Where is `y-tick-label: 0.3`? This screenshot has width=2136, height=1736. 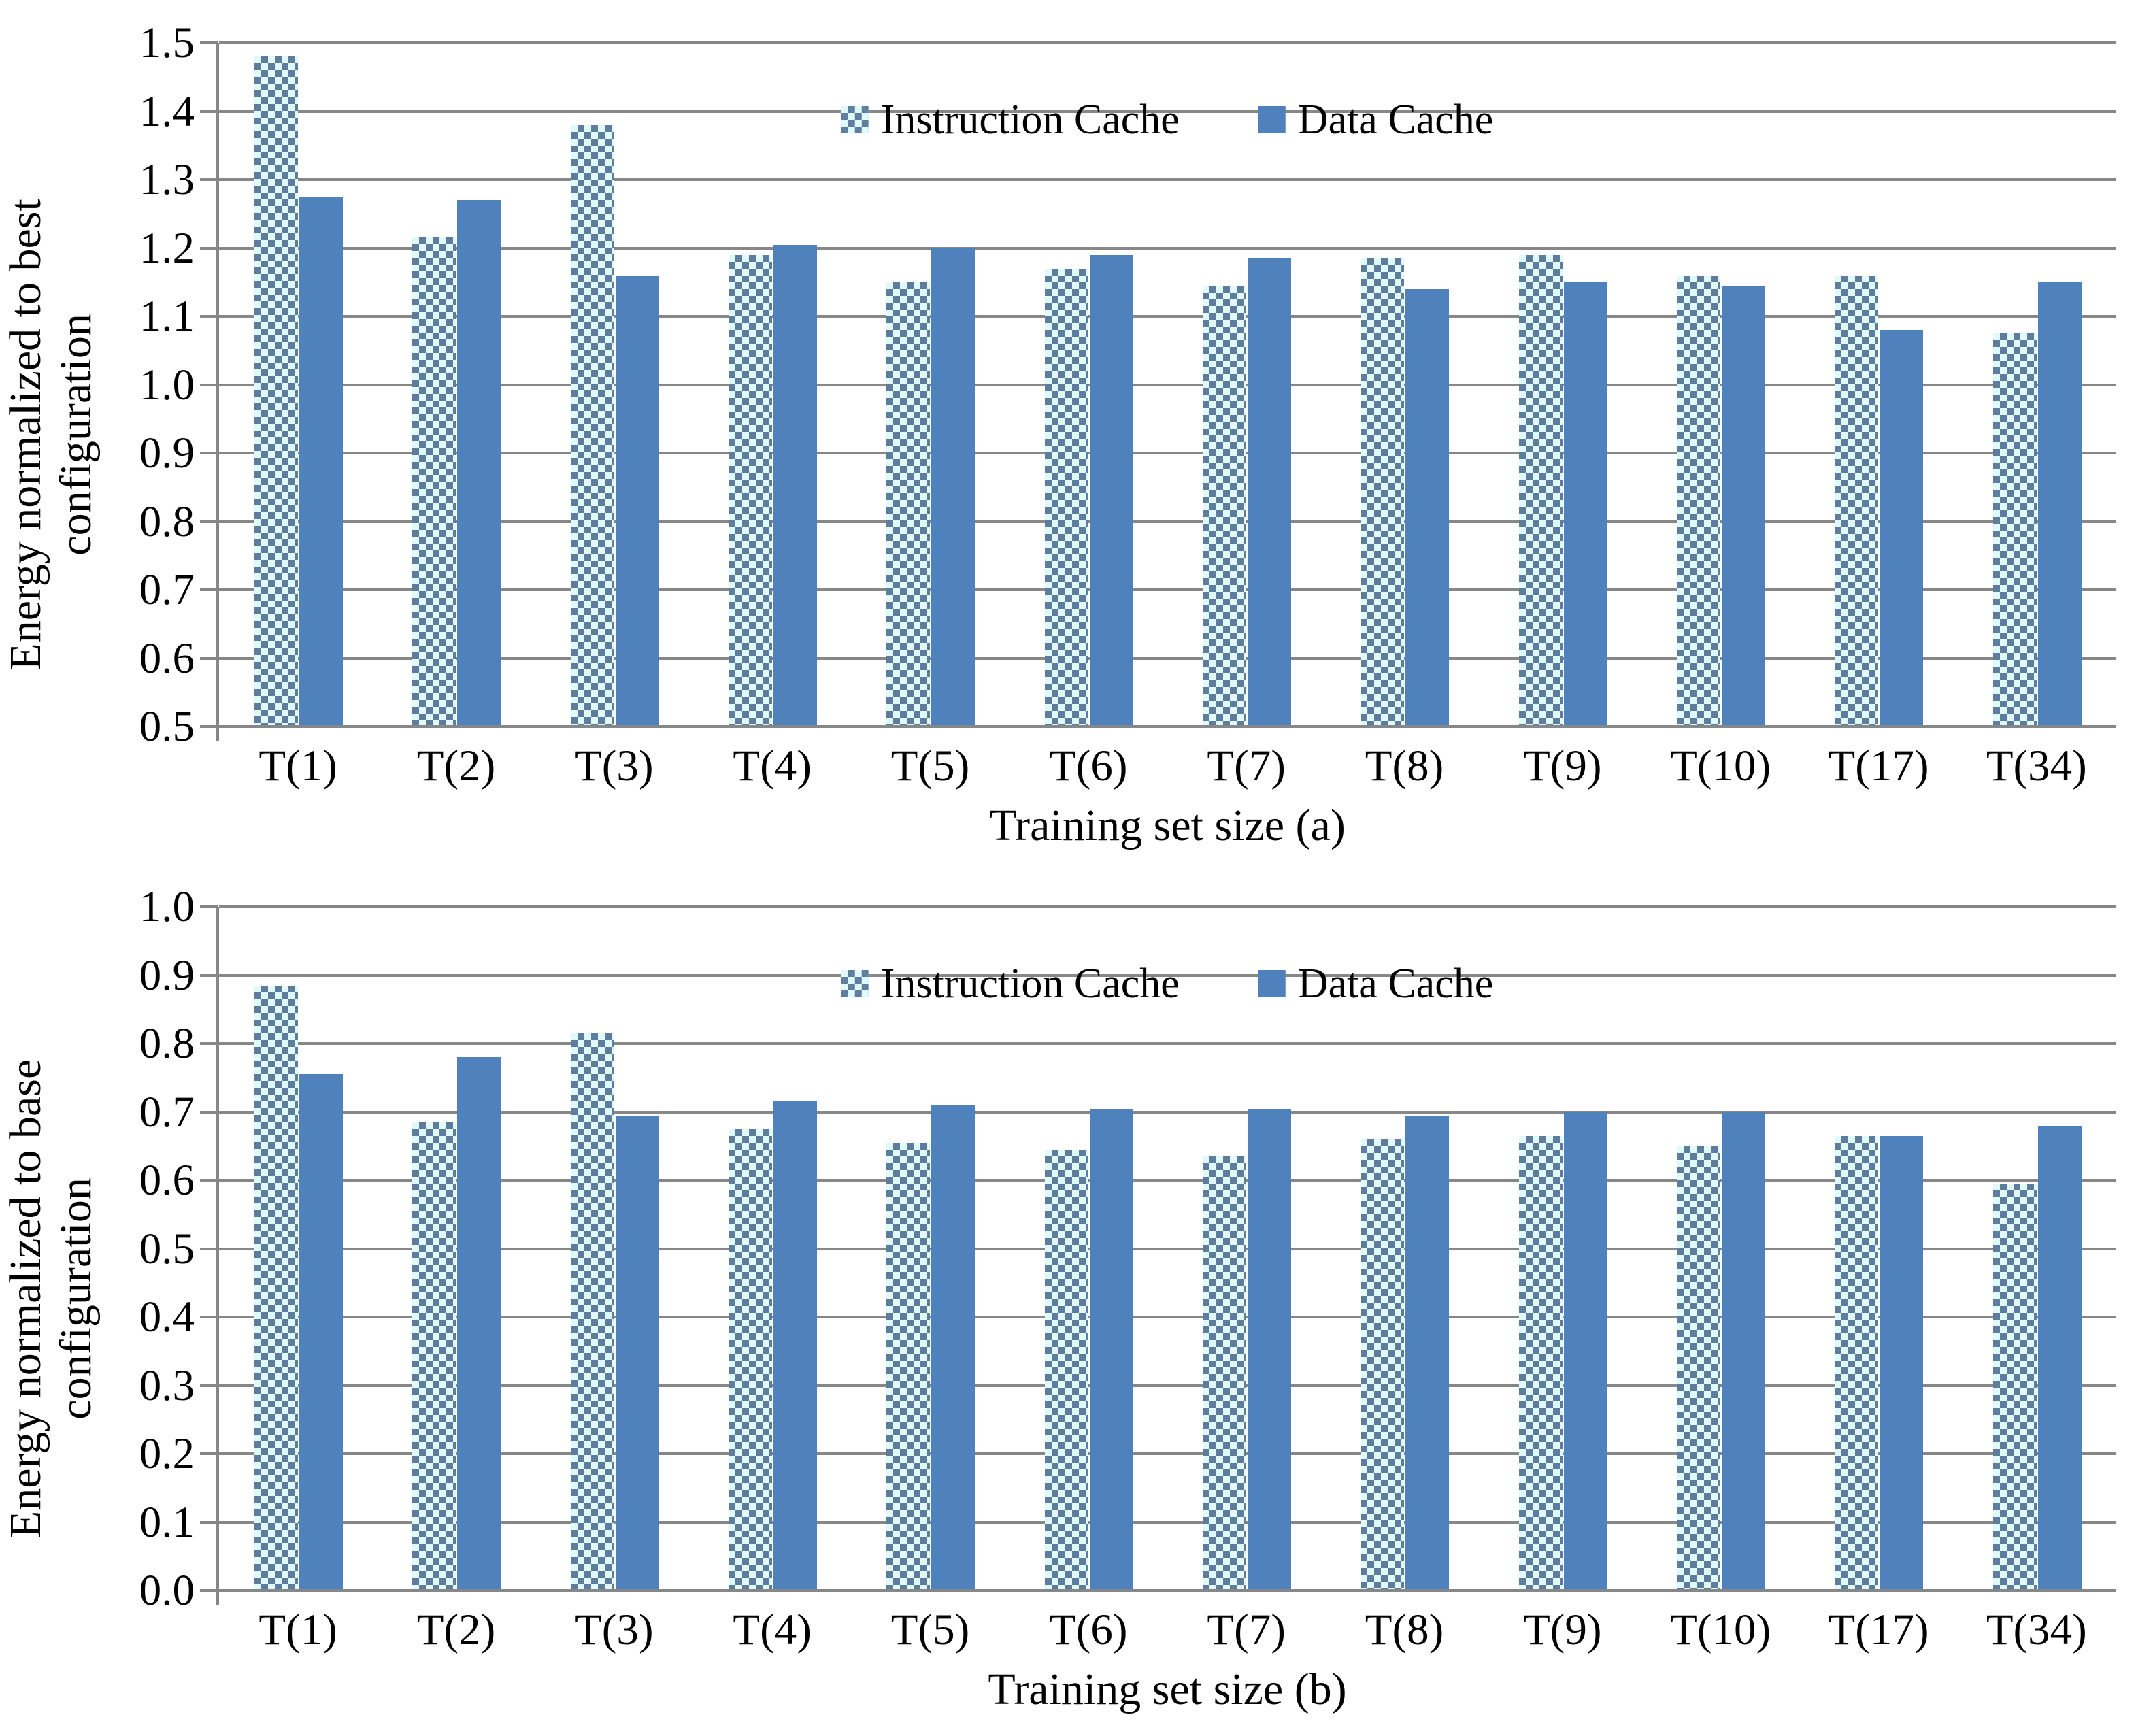 y-tick-label: 0.3 is located at coordinates (167, 1385).